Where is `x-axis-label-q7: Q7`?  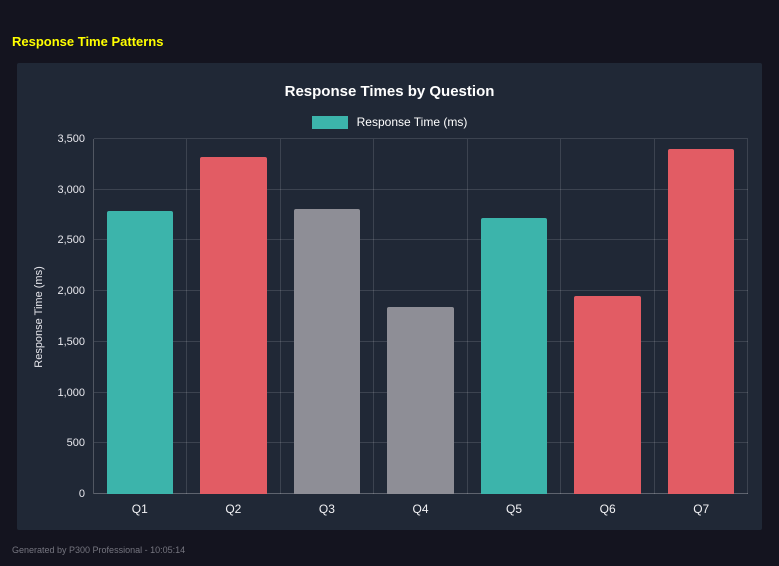
x-axis-label-q7: Q7 is located at coordinates (701, 509).